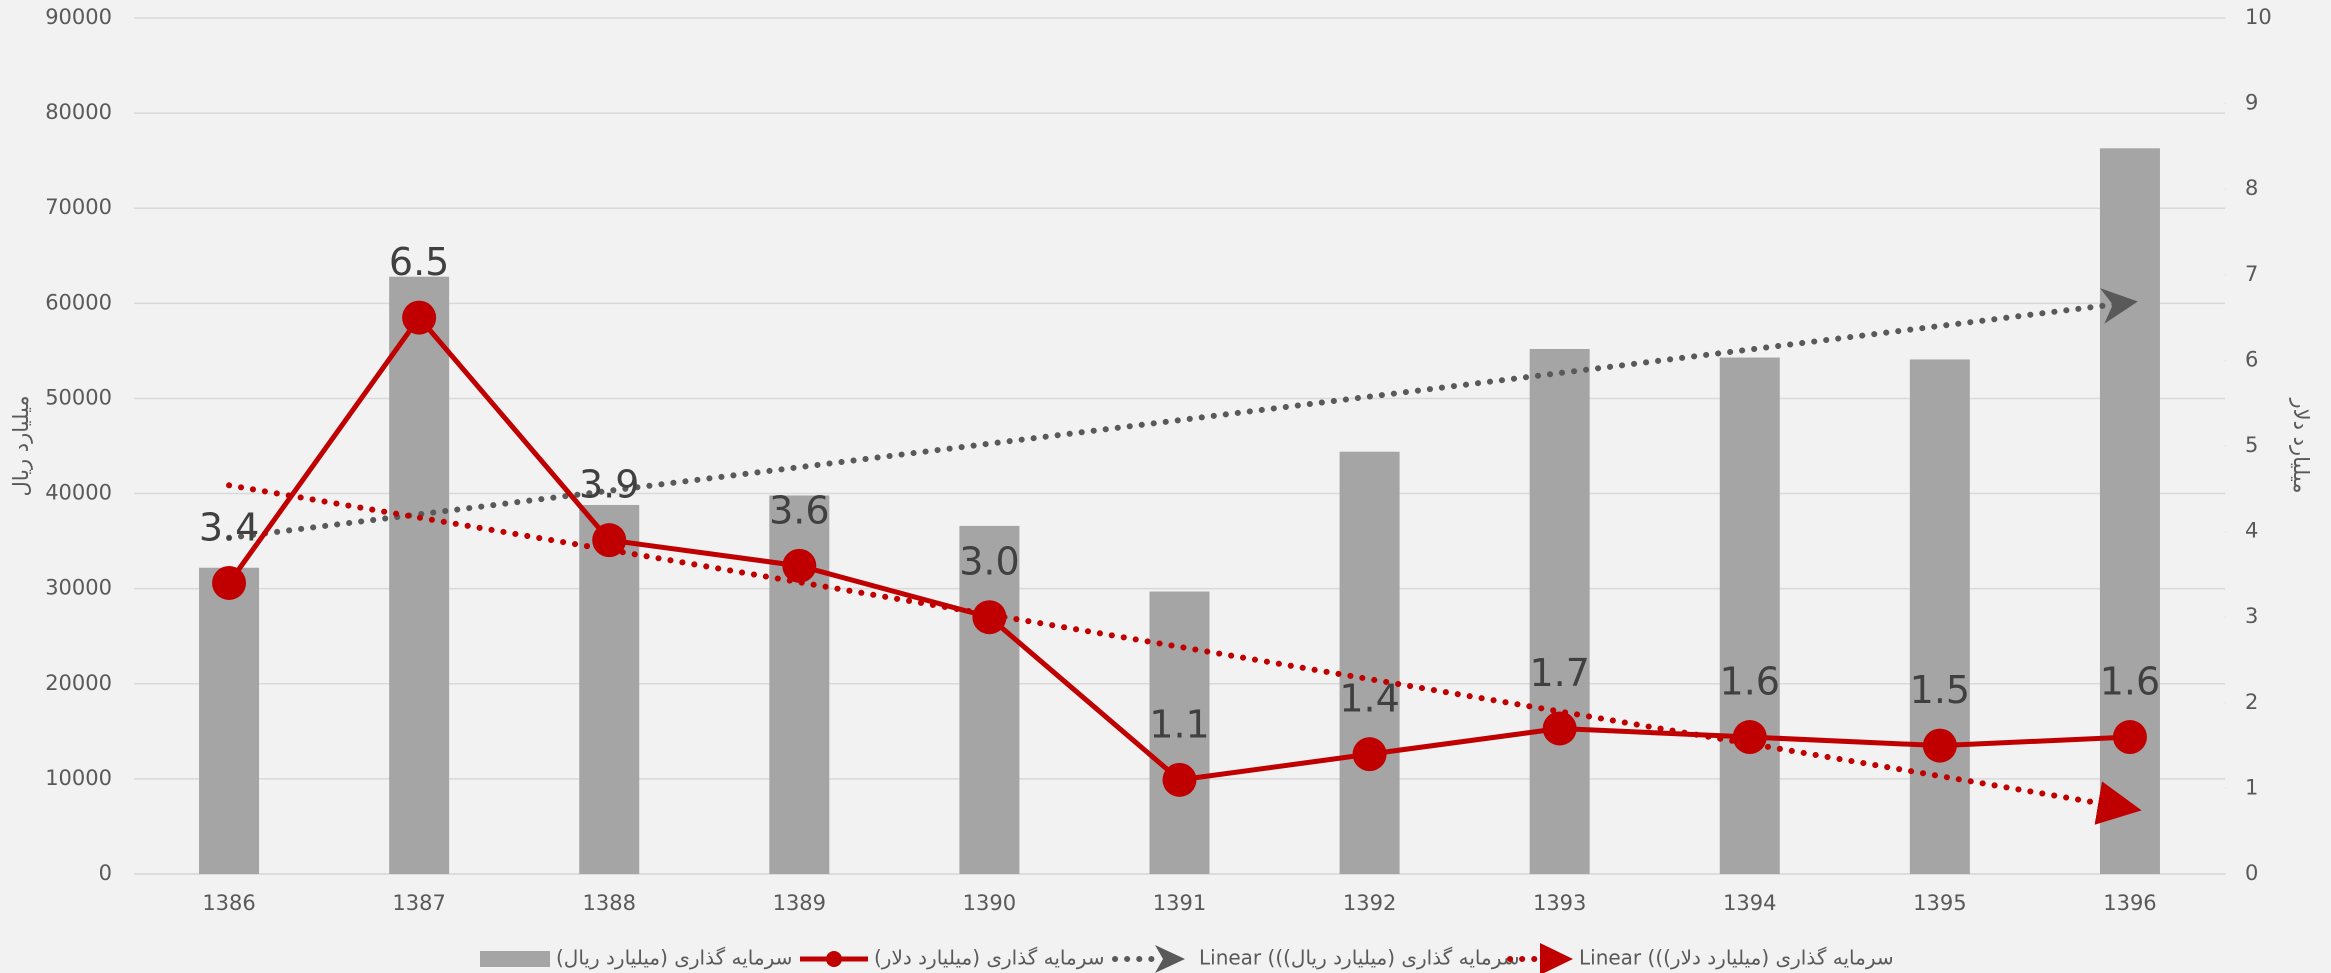  I want to click on y2-tick-label: 8, so click(2251, 188).